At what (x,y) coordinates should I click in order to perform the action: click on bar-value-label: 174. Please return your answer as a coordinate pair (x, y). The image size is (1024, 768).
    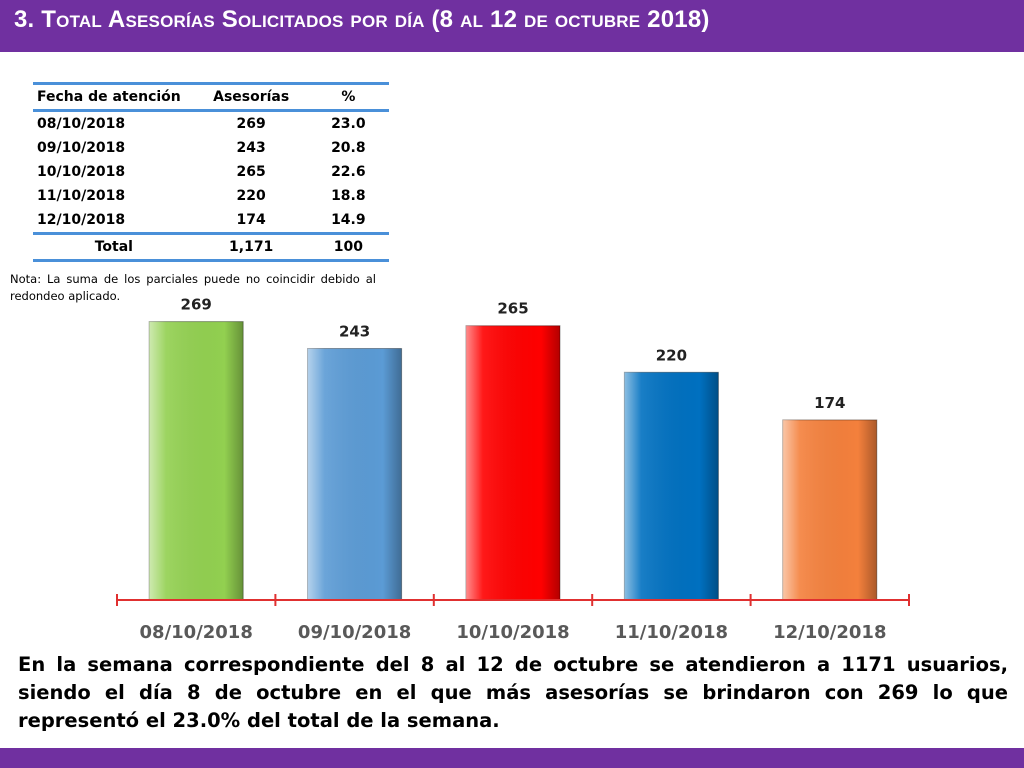
    Looking at the image, I should click on (829, 403).